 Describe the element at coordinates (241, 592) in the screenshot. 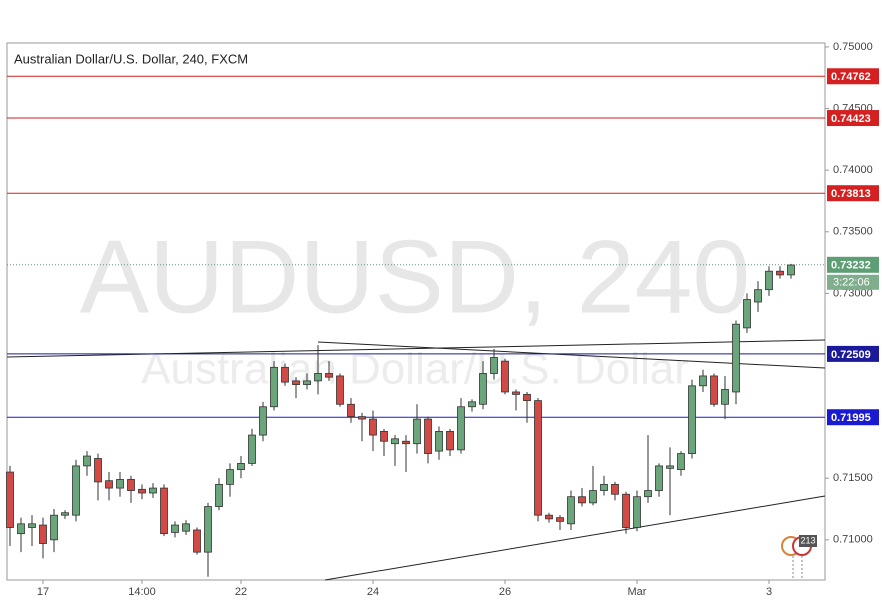

I see `x-tick-label: 22` at that location.